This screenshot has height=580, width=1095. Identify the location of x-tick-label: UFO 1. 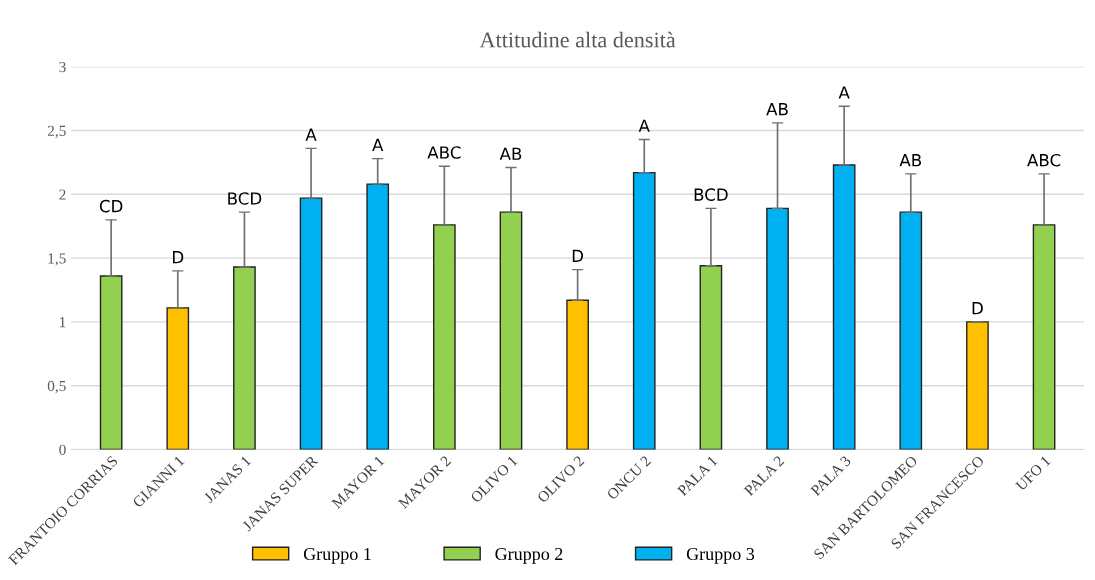
(1033, 473).